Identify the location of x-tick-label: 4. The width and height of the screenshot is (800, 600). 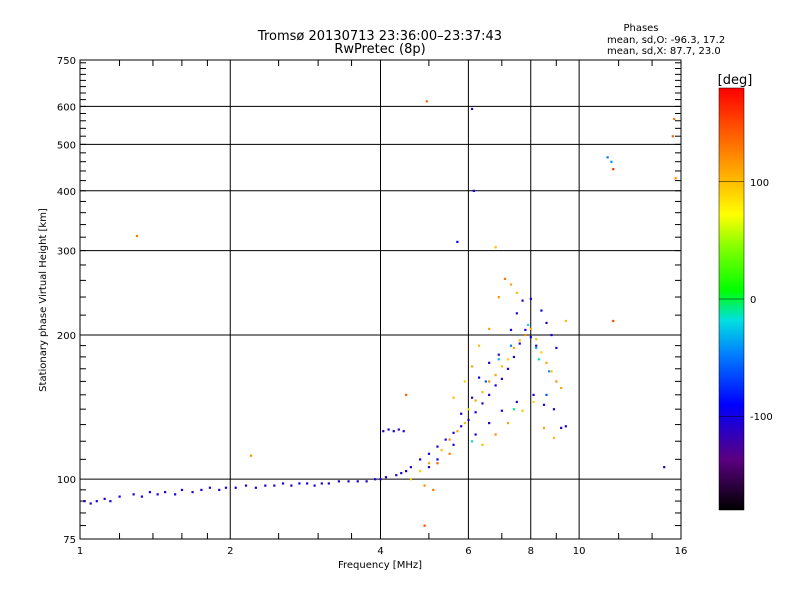
(380, 551).